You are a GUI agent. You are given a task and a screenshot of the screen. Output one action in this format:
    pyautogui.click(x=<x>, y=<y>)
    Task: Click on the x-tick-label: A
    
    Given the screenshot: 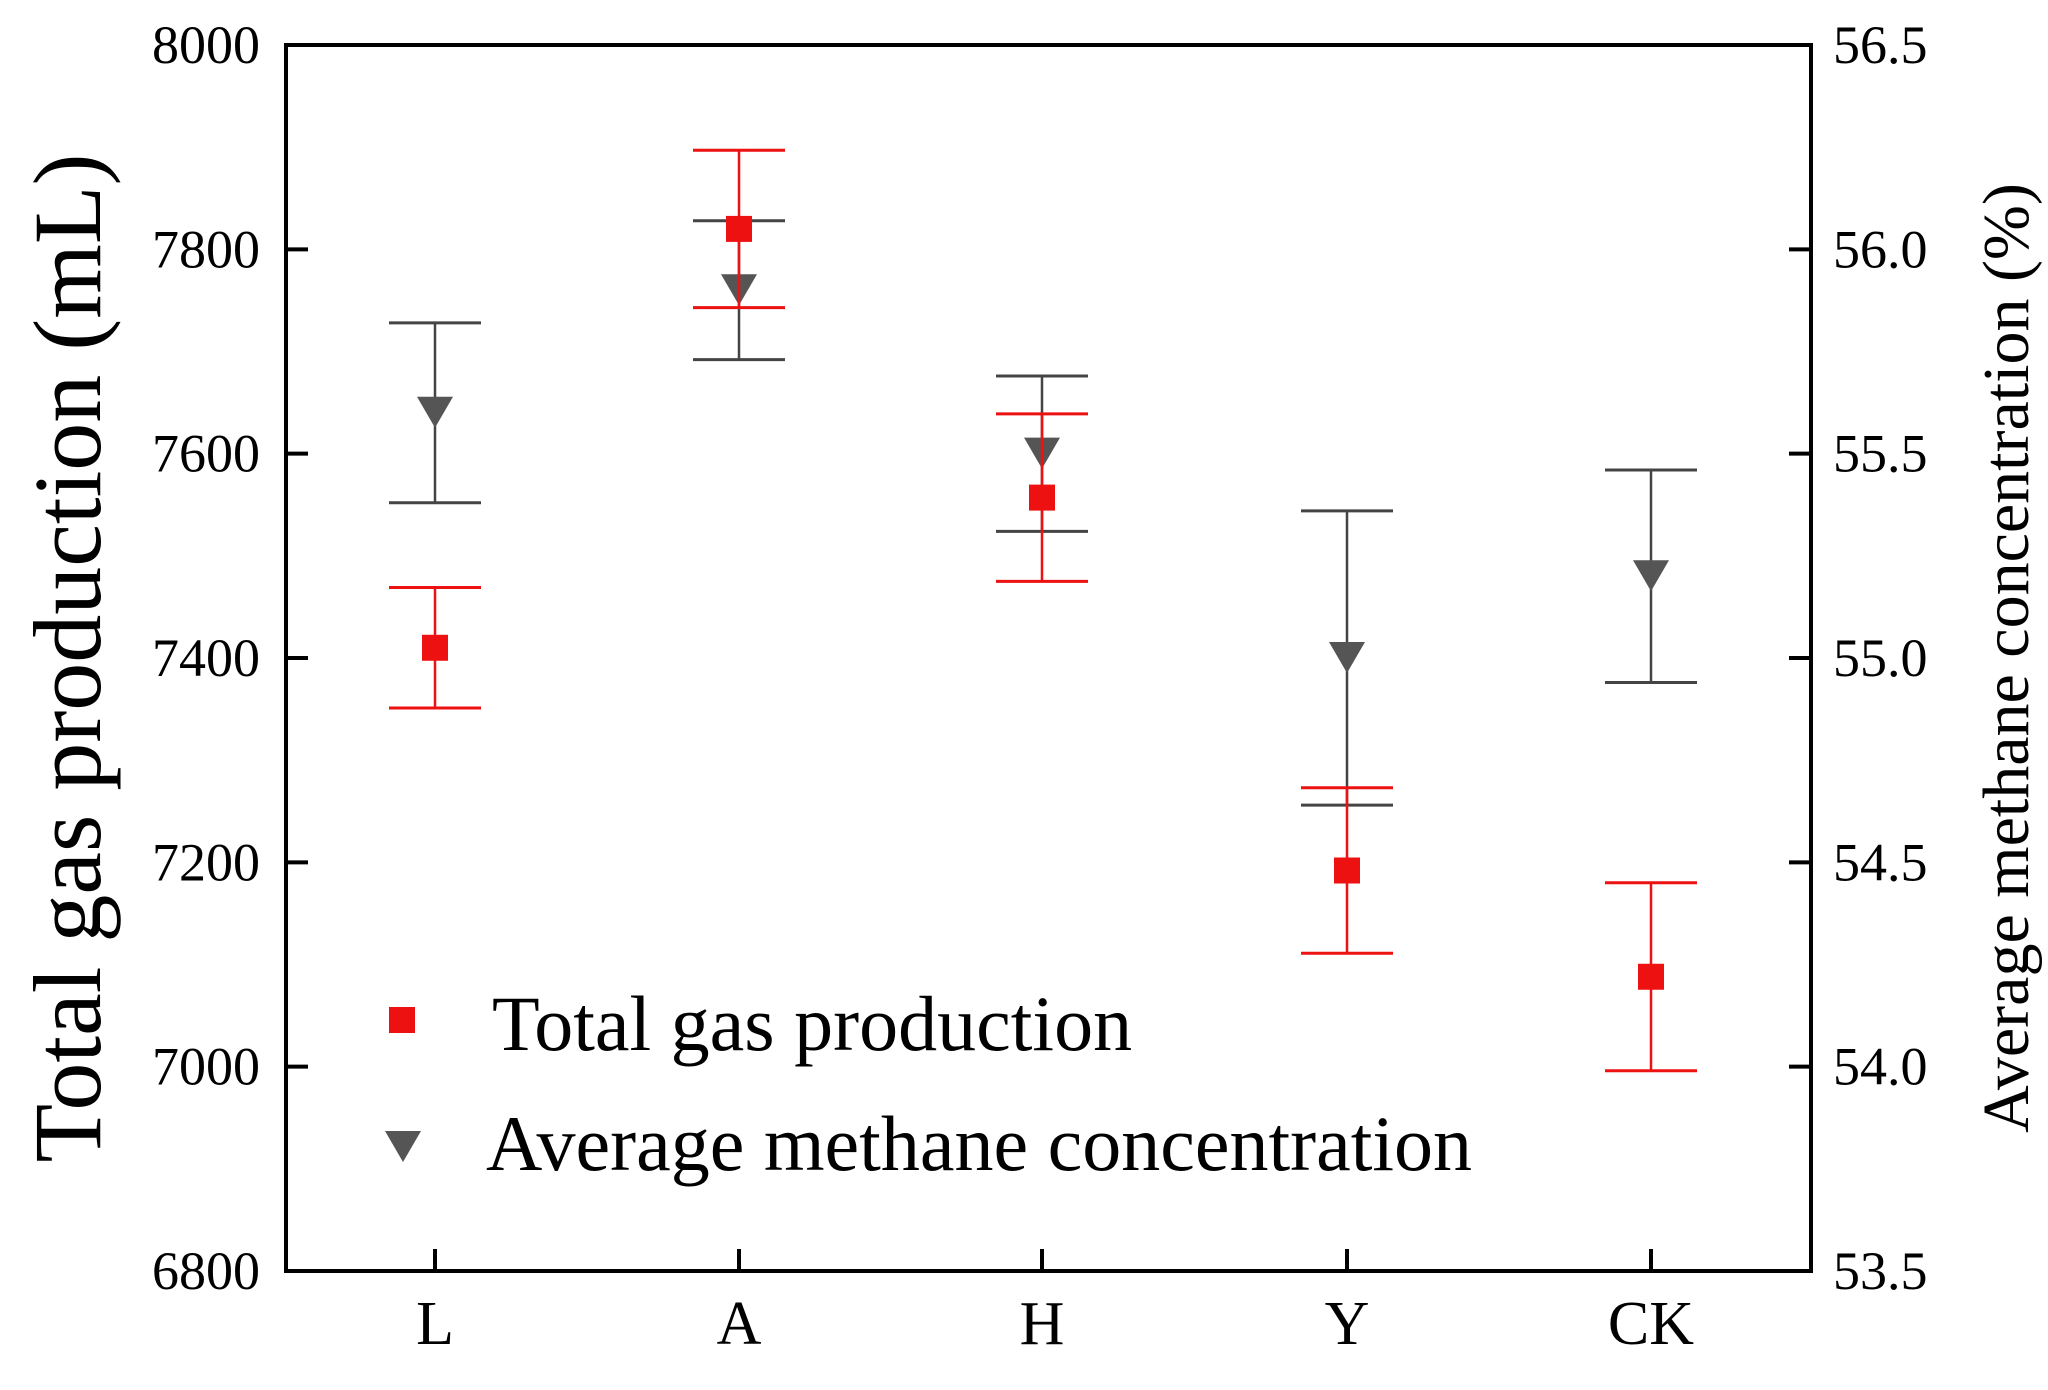 What is the action you would take?
    pyautogui.click(x=739, y=1324)
    